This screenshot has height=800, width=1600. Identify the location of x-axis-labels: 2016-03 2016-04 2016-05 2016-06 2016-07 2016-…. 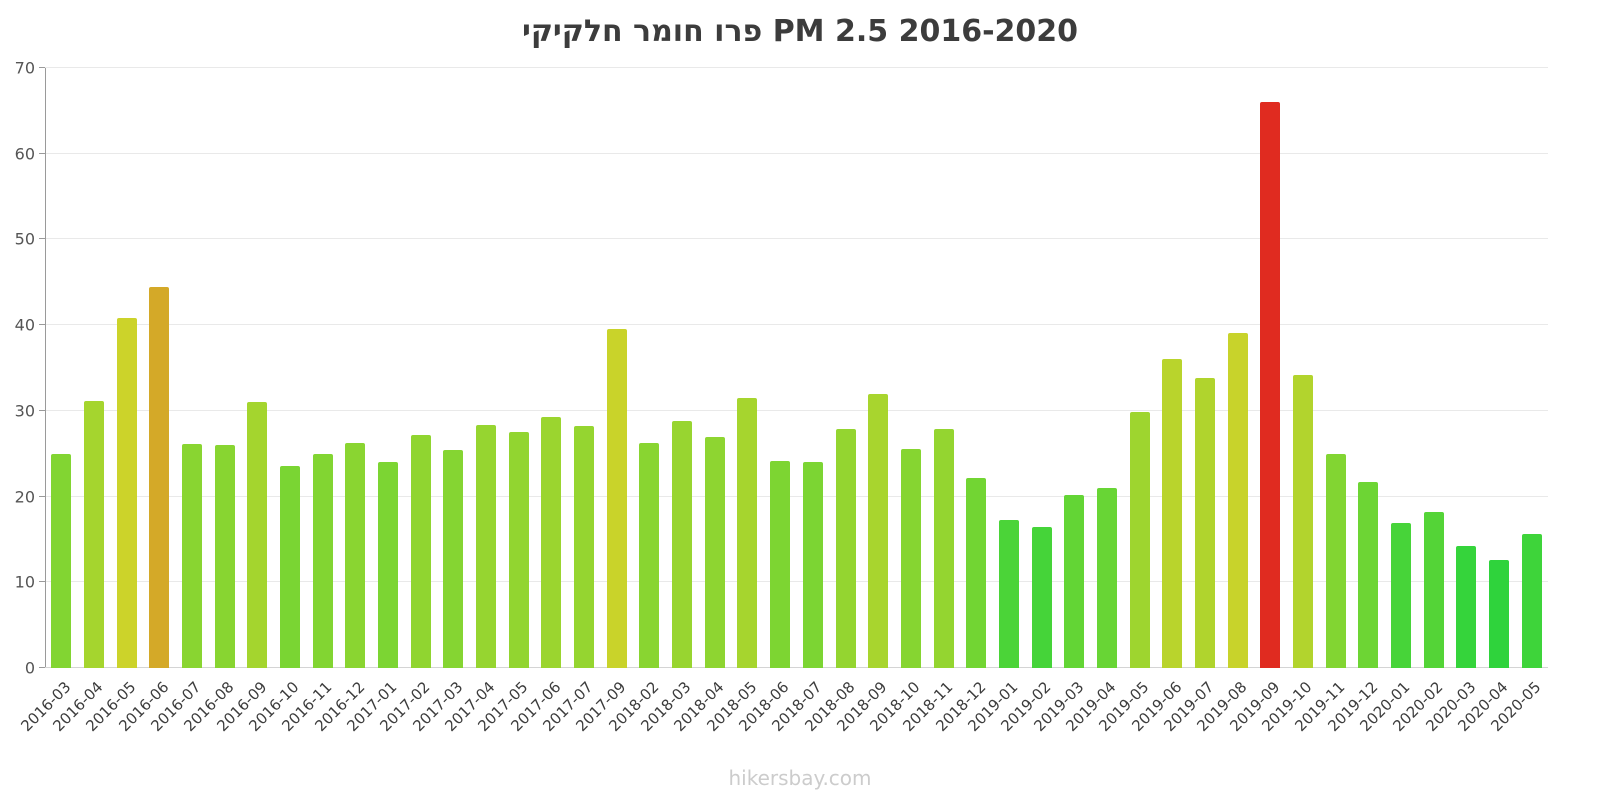
(782, 715).